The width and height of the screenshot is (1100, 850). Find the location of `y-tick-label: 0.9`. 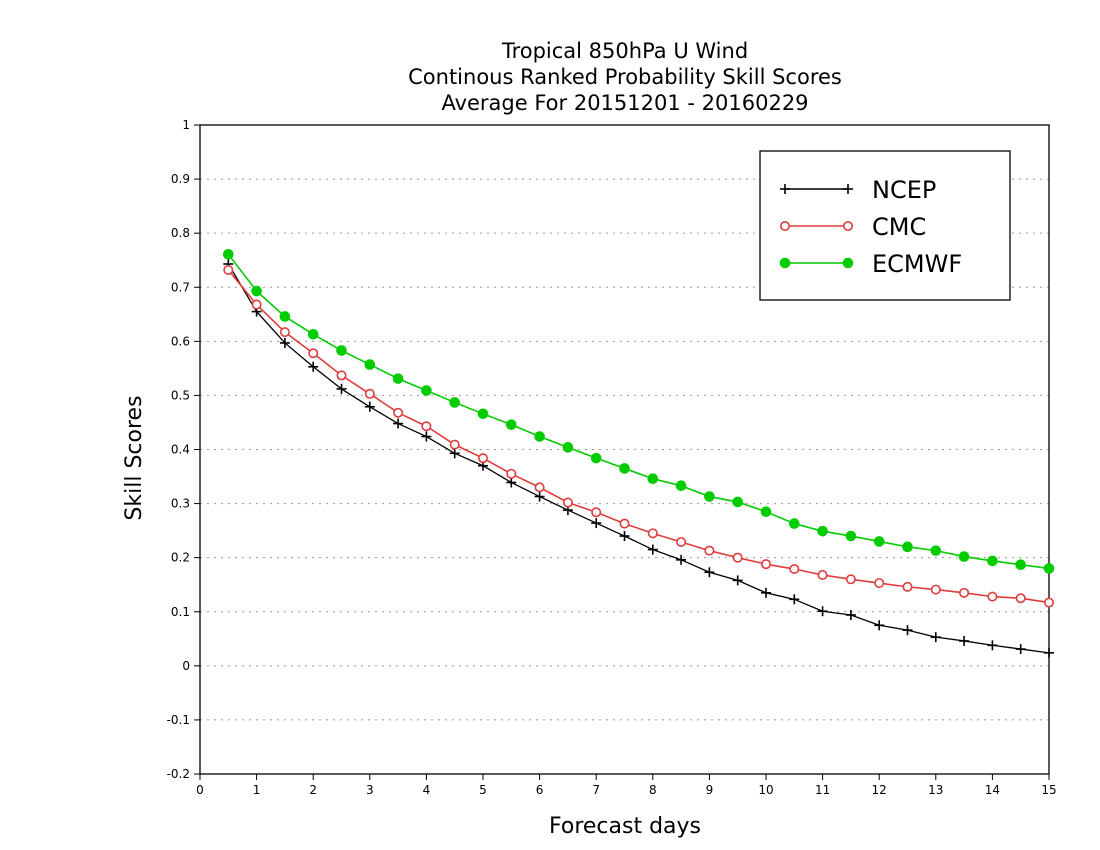

y-tick-label: 0.9 is located at coordinates (180, 179).